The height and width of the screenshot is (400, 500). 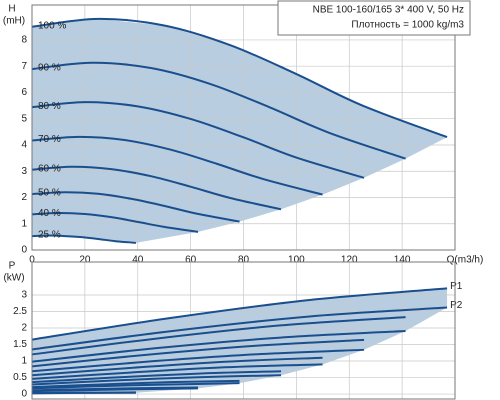 What do you see at coordinates (388, 10) in the screenshot?
I see `info-text: NBE 100-160/165 3* 400 V, 50 Hz` at bounding box center [388, 10].